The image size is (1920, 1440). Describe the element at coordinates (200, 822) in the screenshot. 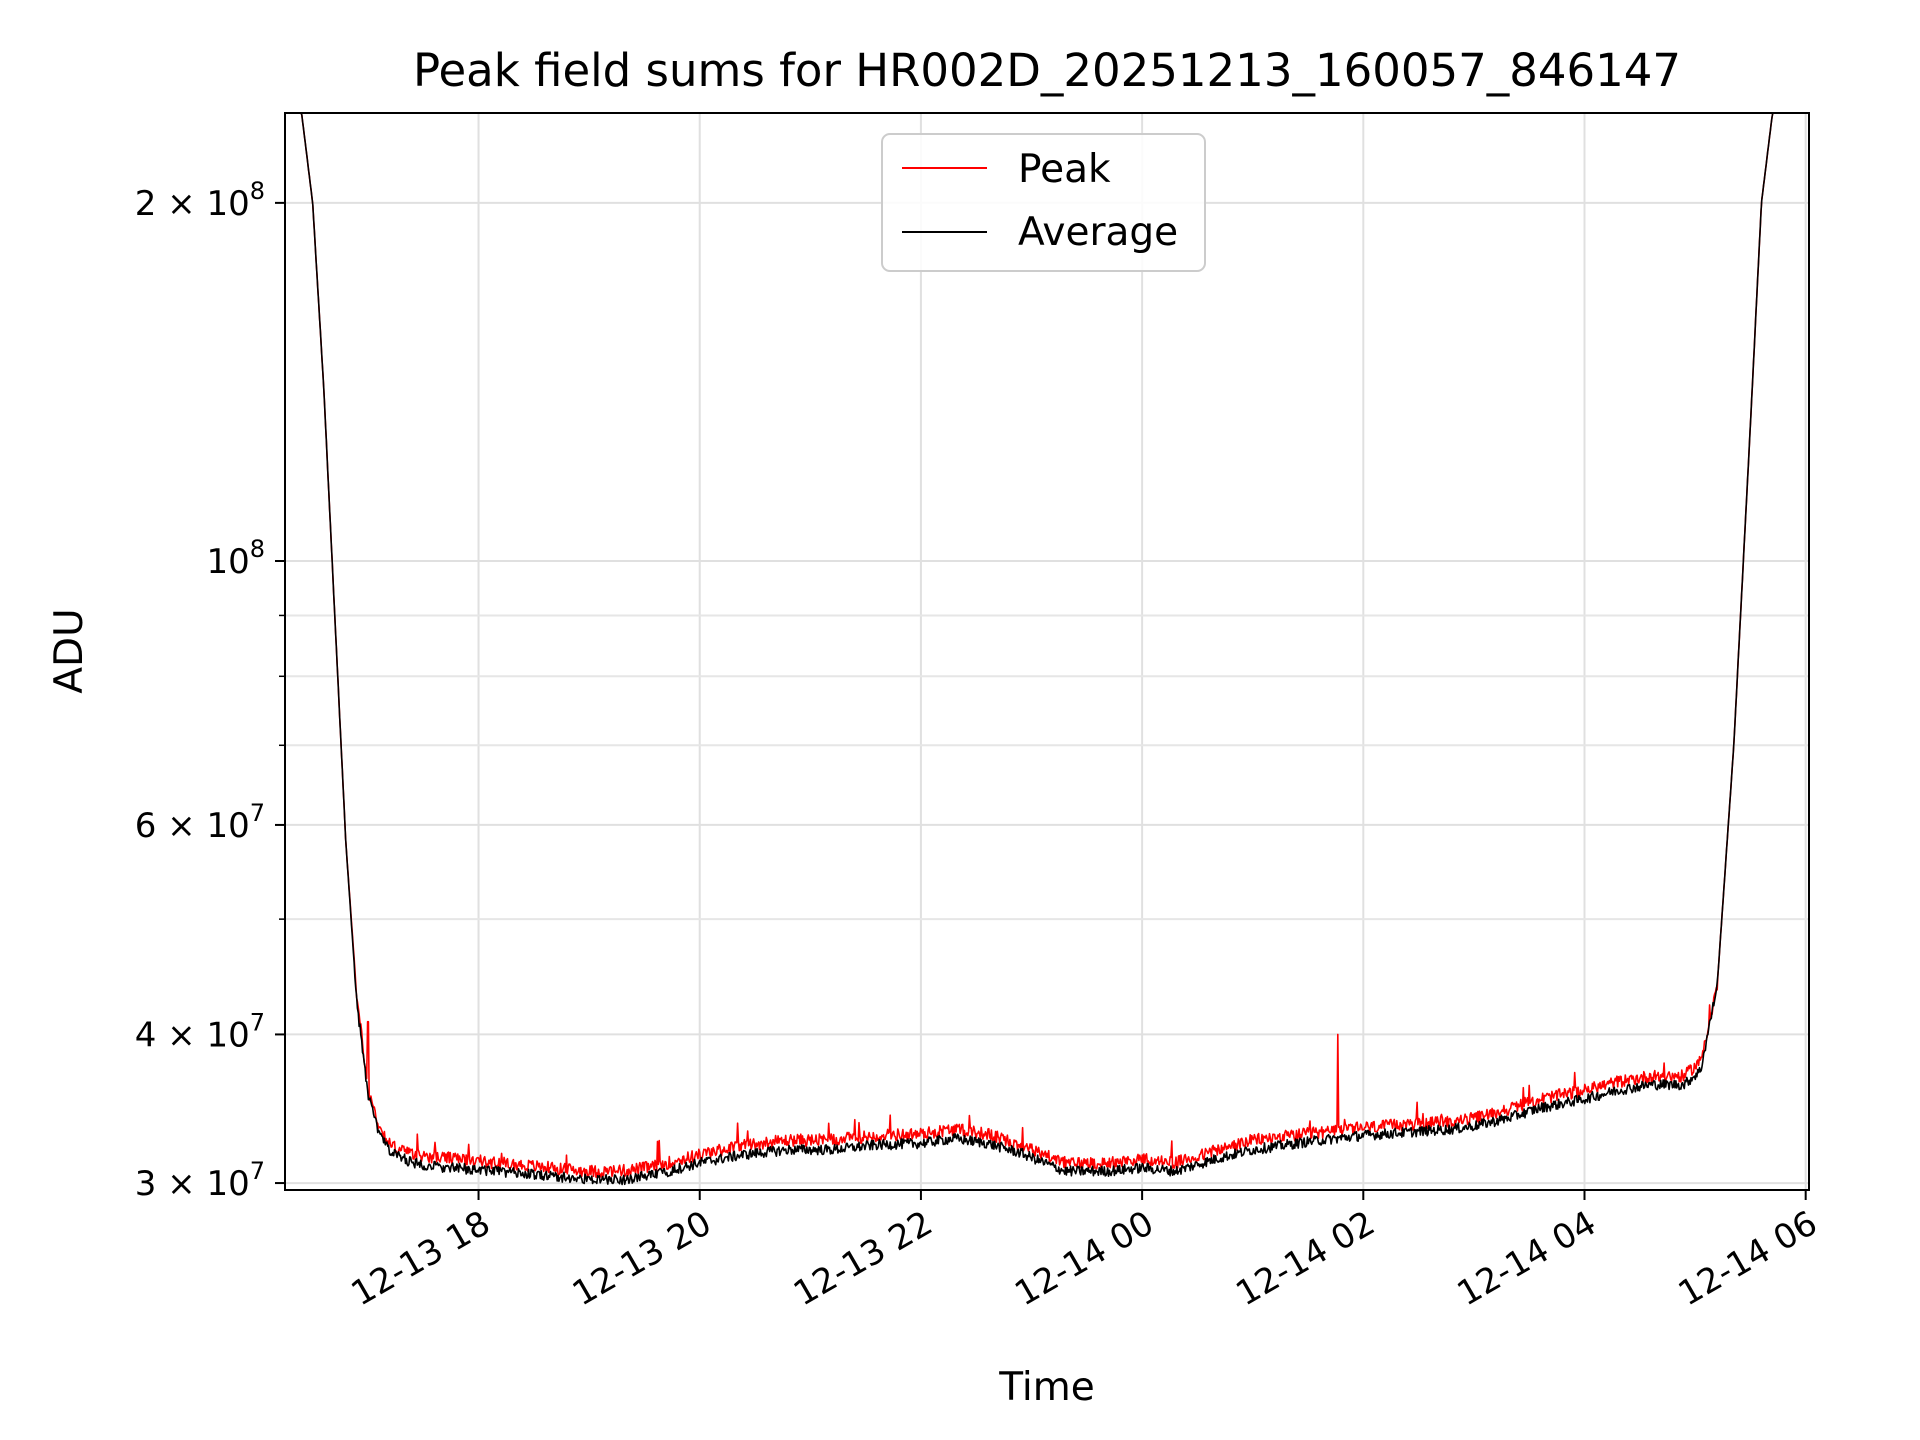

I see `y-tick-label: 6 × 107` at that location.